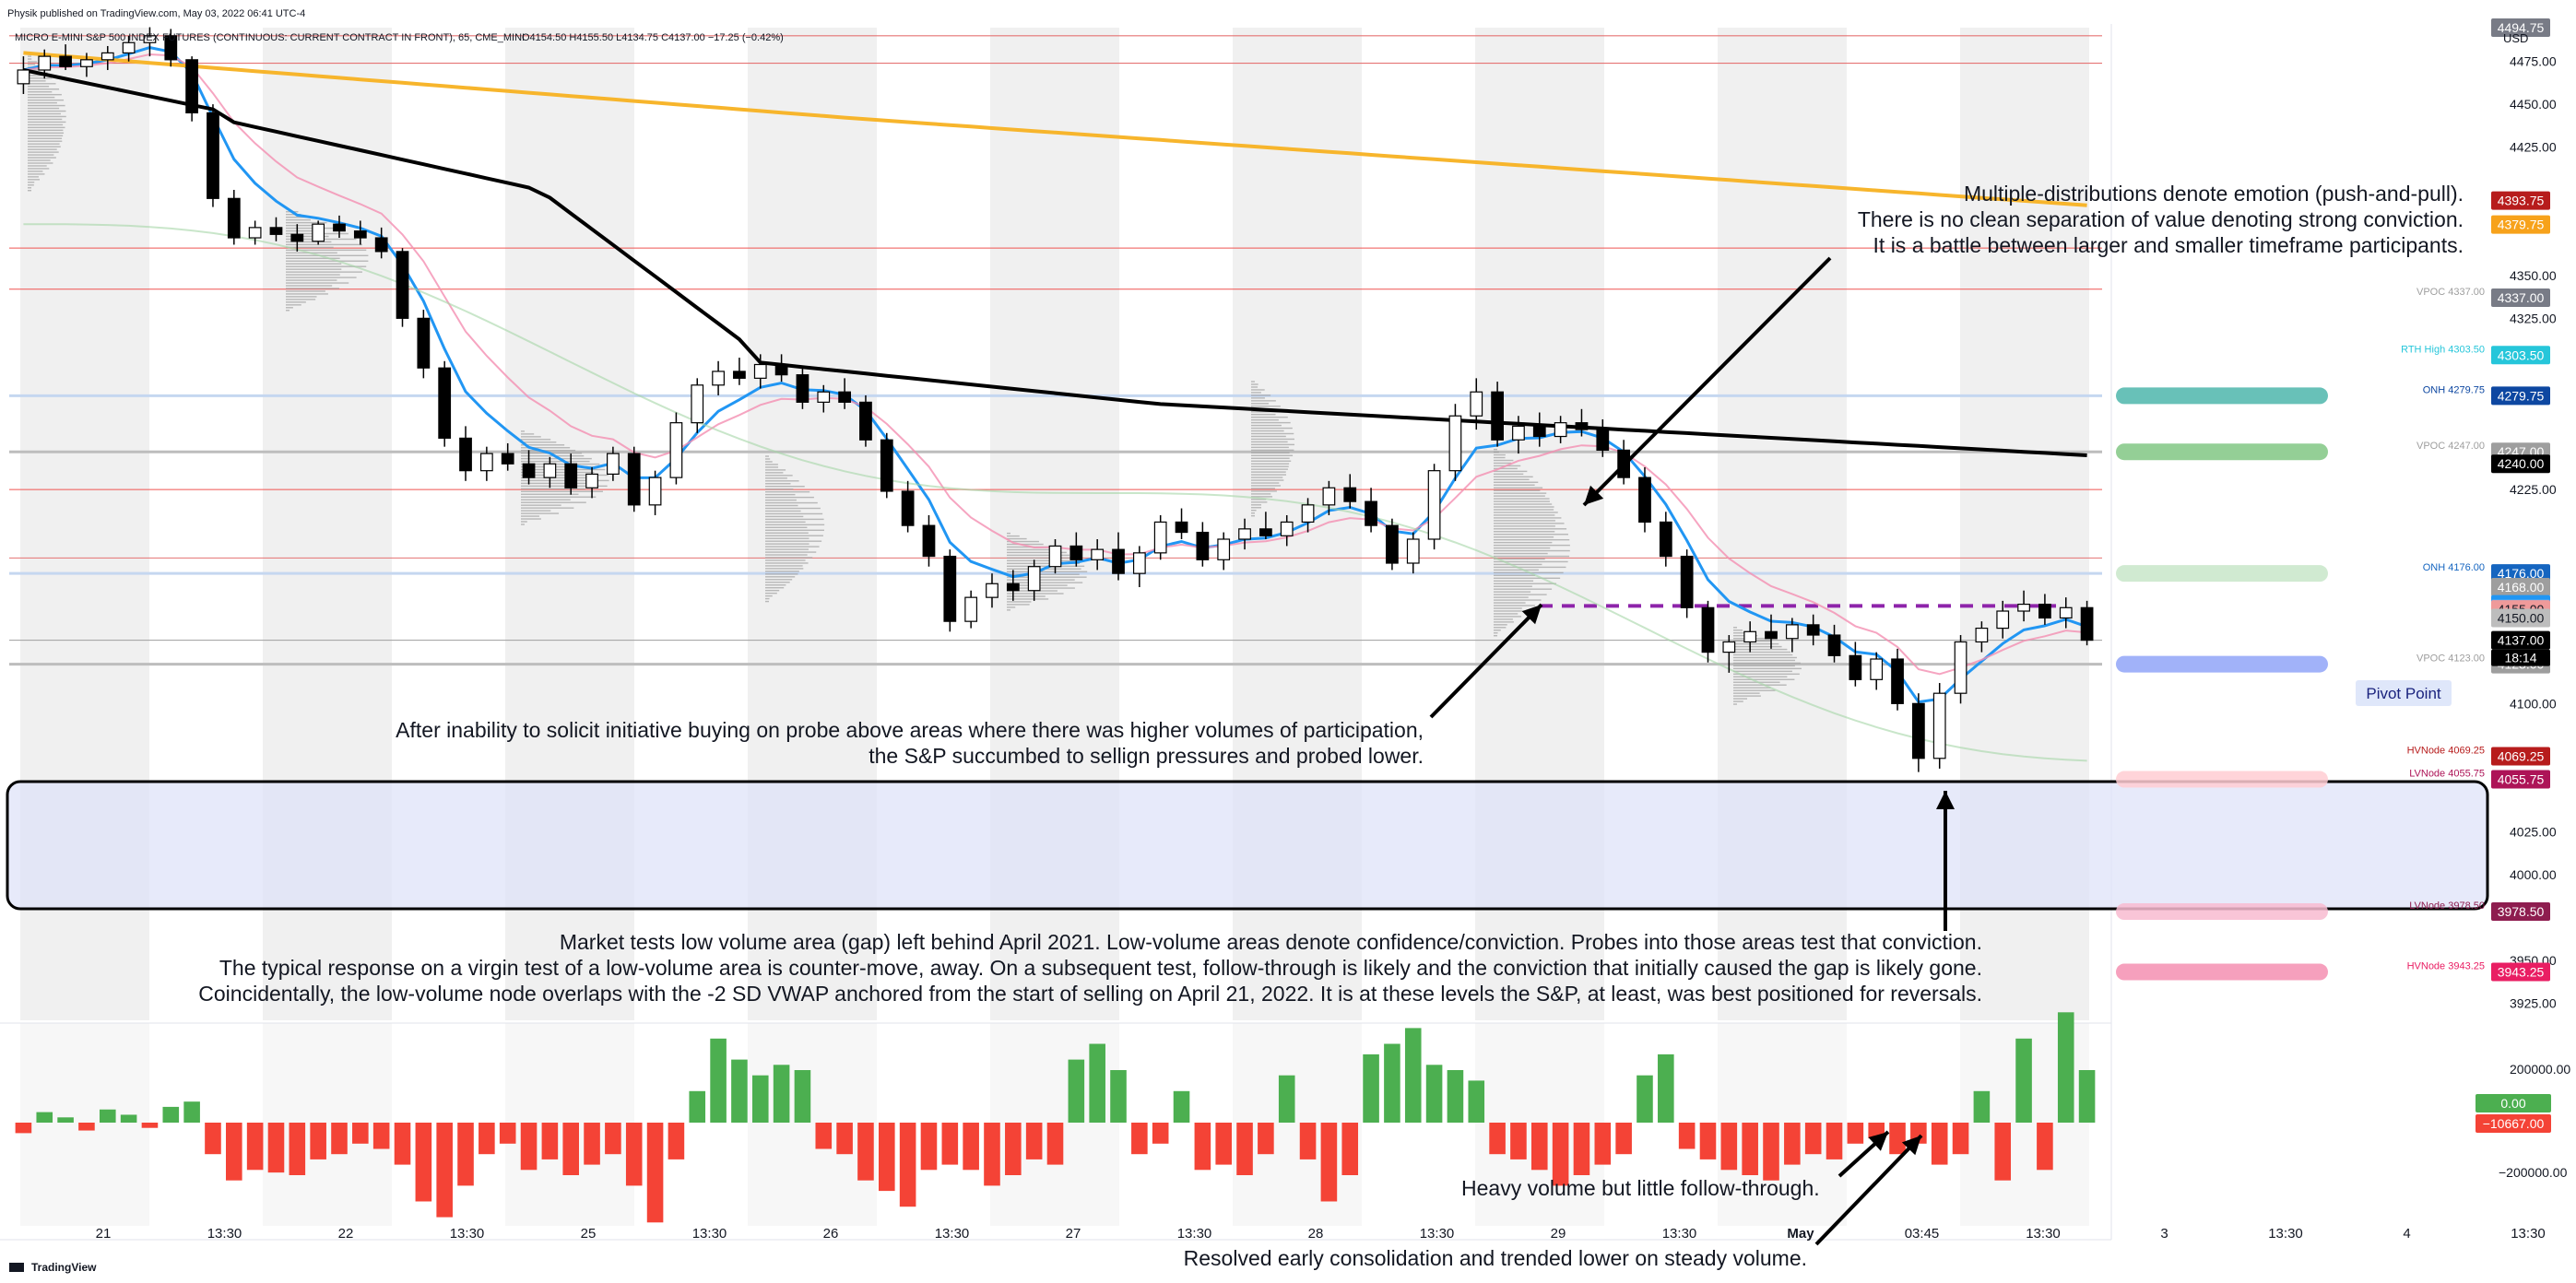 The image size is (2576, 1283). I want to click on volume-label: 0.00, so click(2512, 1103).